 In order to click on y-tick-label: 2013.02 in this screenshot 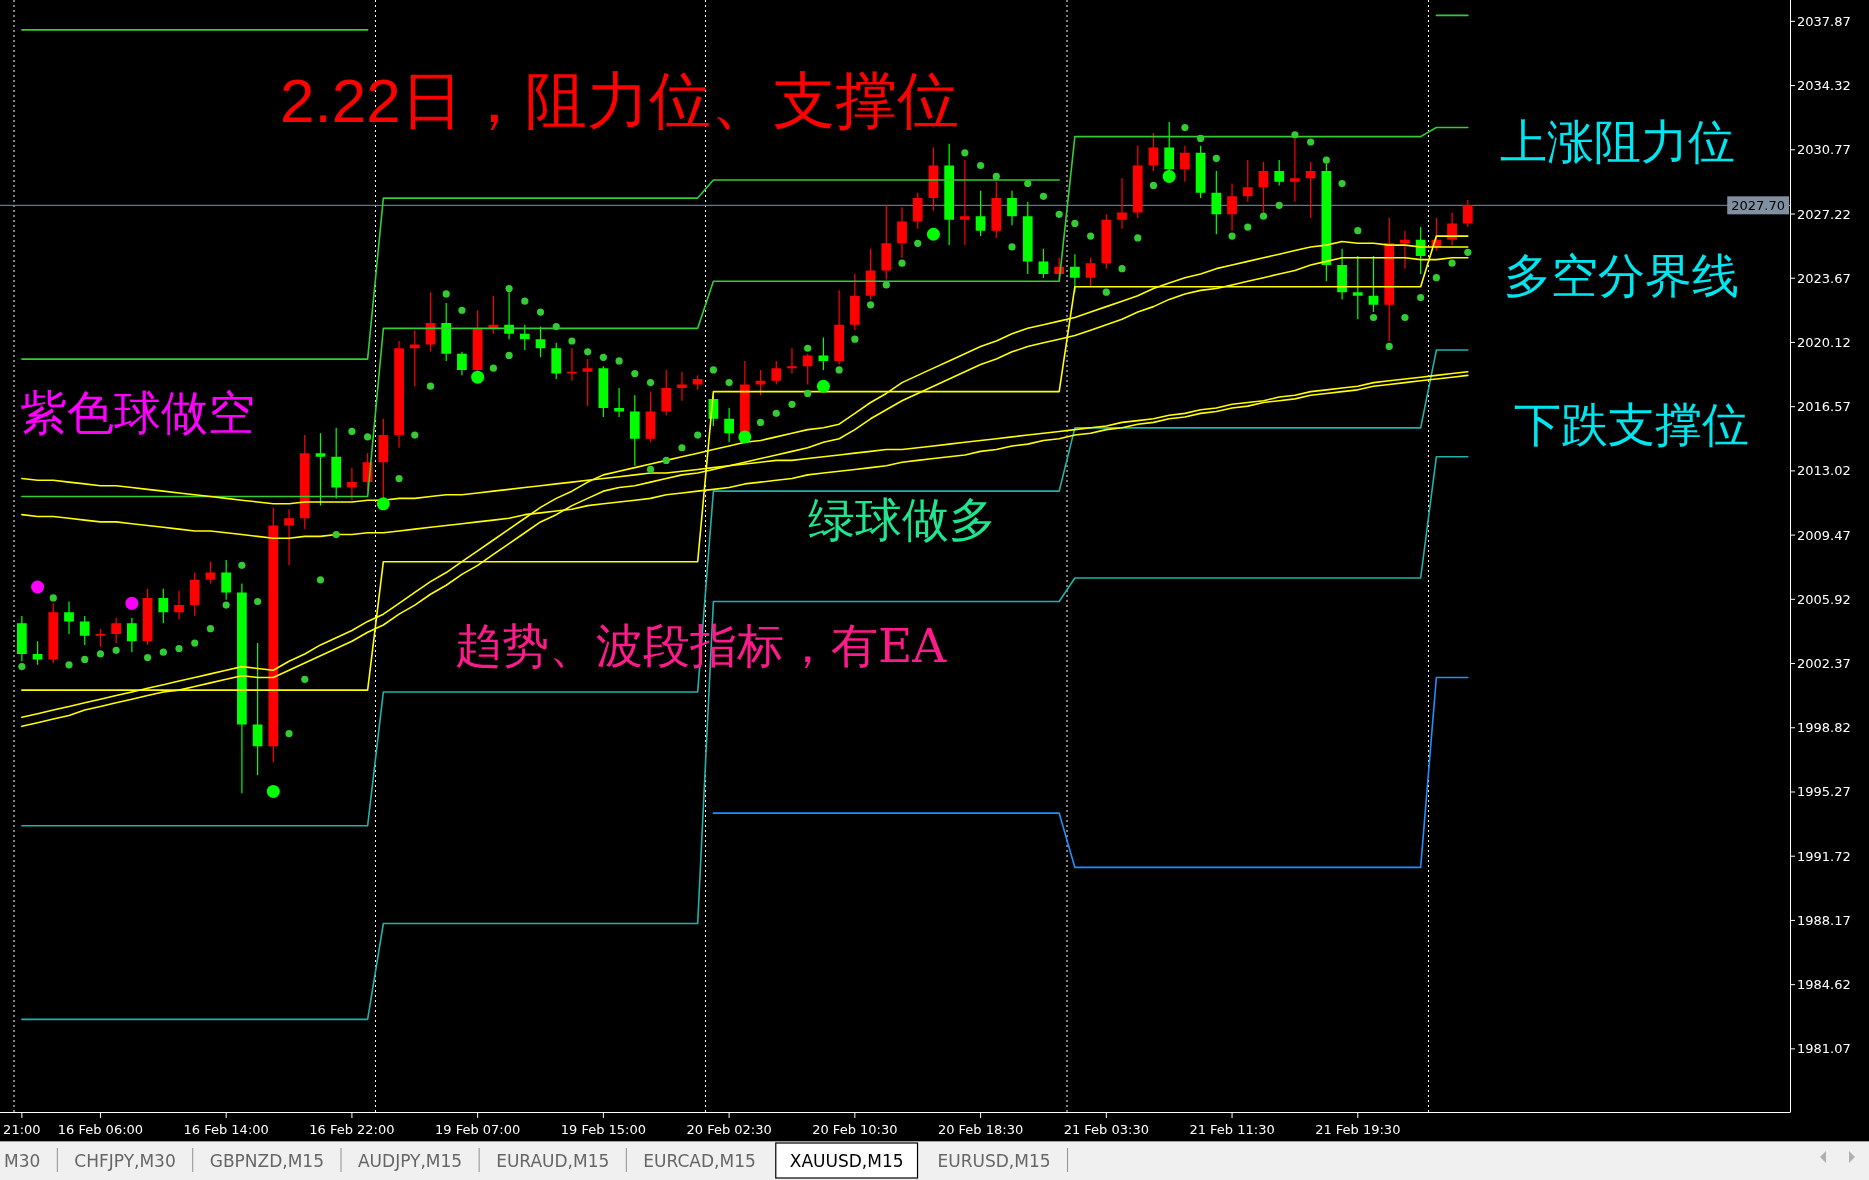, I will do `click(1824, 471)`.